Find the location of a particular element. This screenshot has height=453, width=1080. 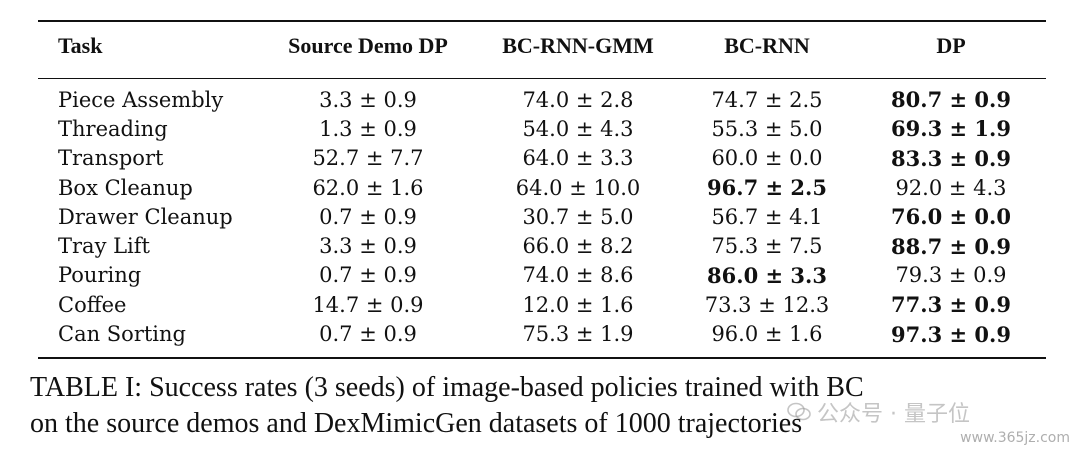

wechat-icon is located at coordinates (799, 412).